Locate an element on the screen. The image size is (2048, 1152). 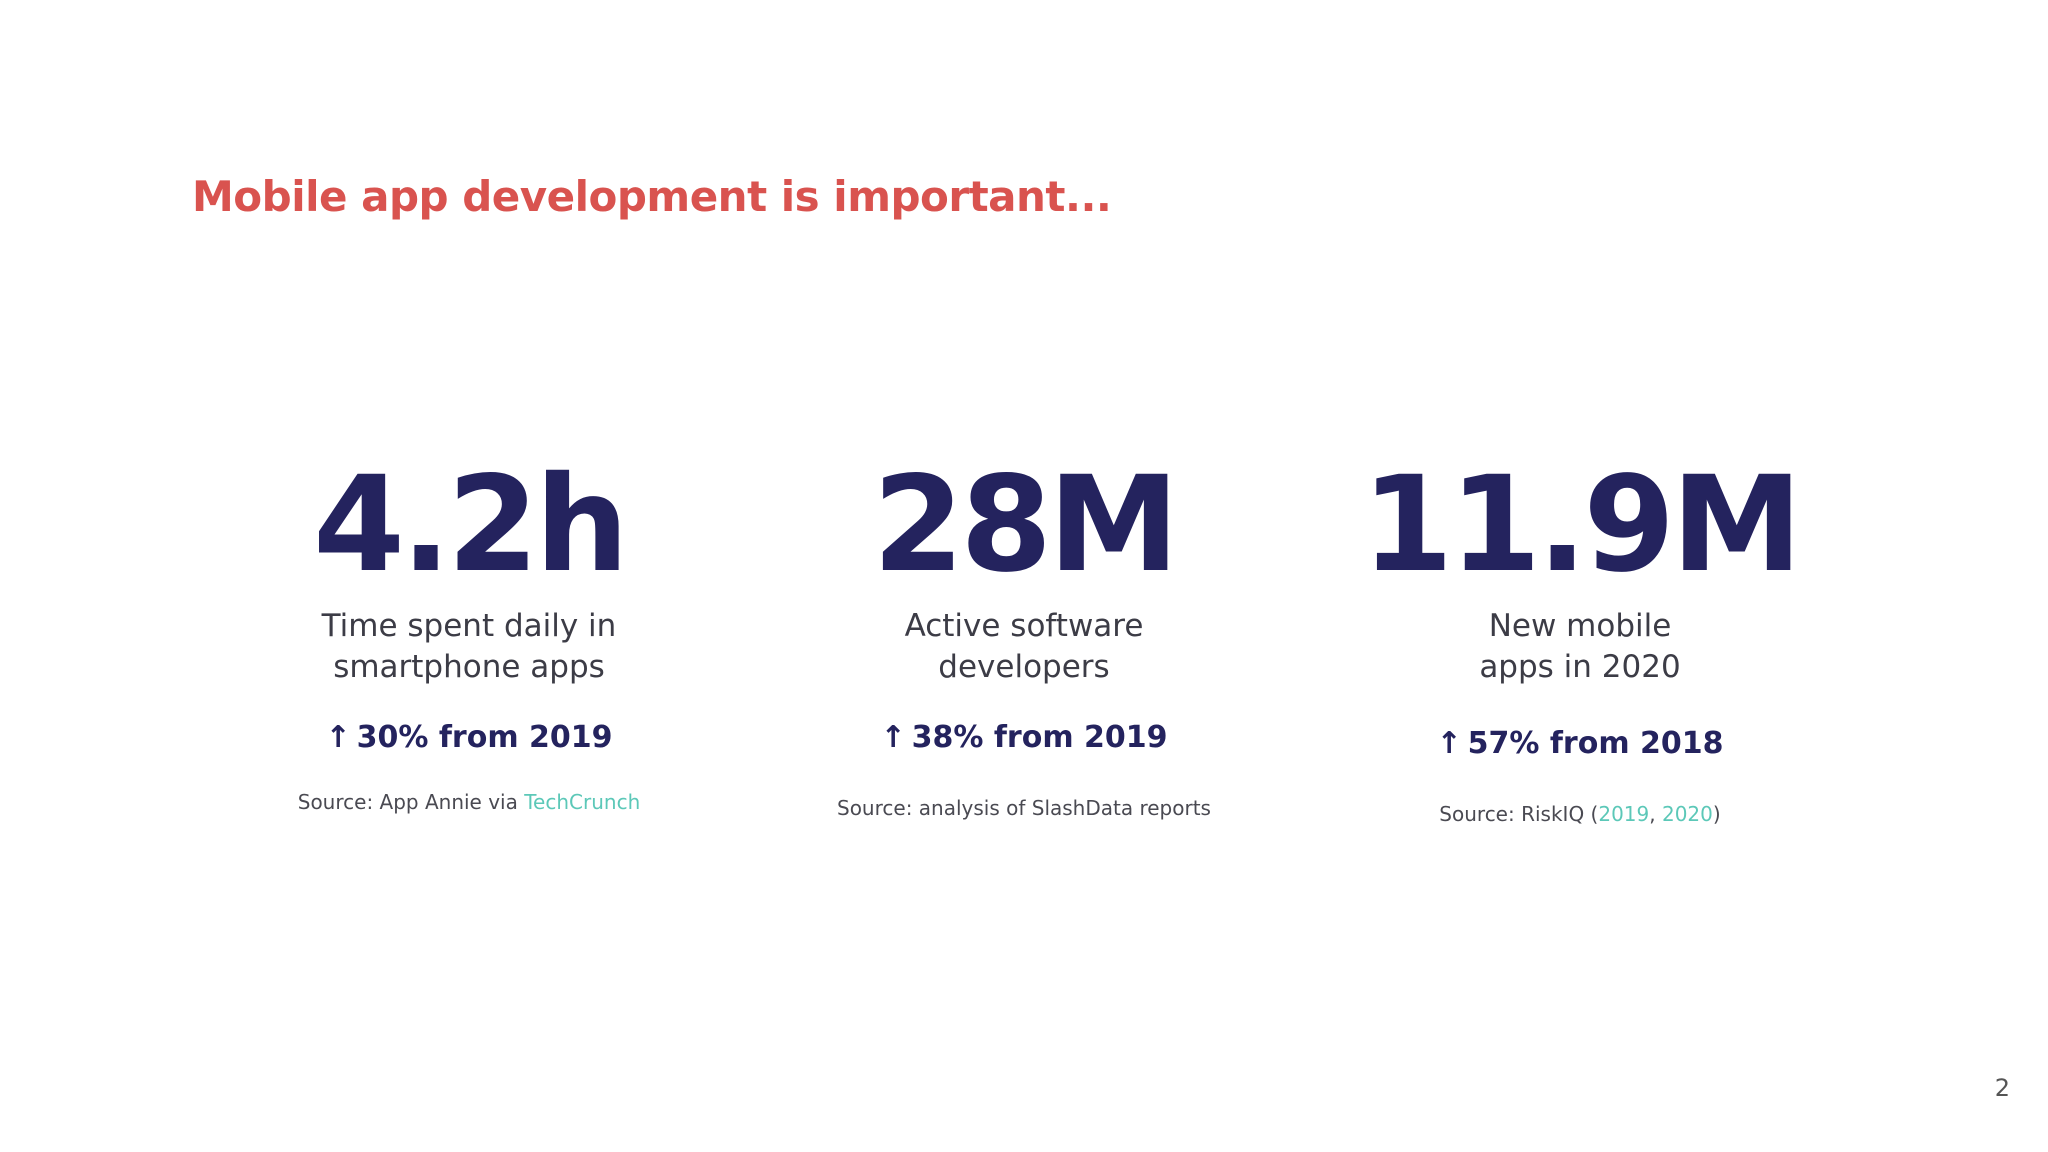
source-text: Source: analysis of SlashData reports is located at coordinates (1024, 808).